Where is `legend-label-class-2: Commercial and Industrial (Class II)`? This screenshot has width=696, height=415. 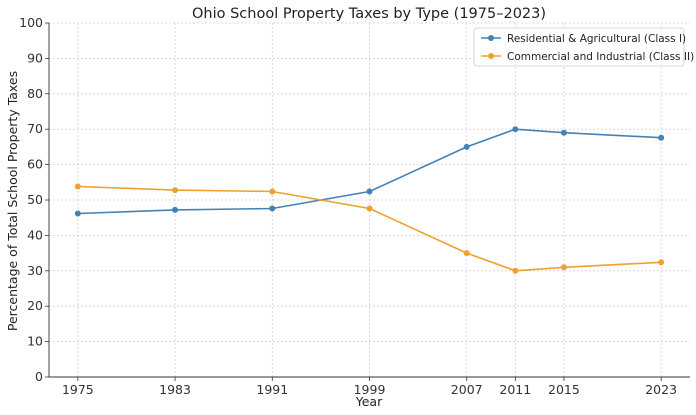 legend-label-class-2: Commercial and Industrial (Class II) is located at coordinates (600, 57).